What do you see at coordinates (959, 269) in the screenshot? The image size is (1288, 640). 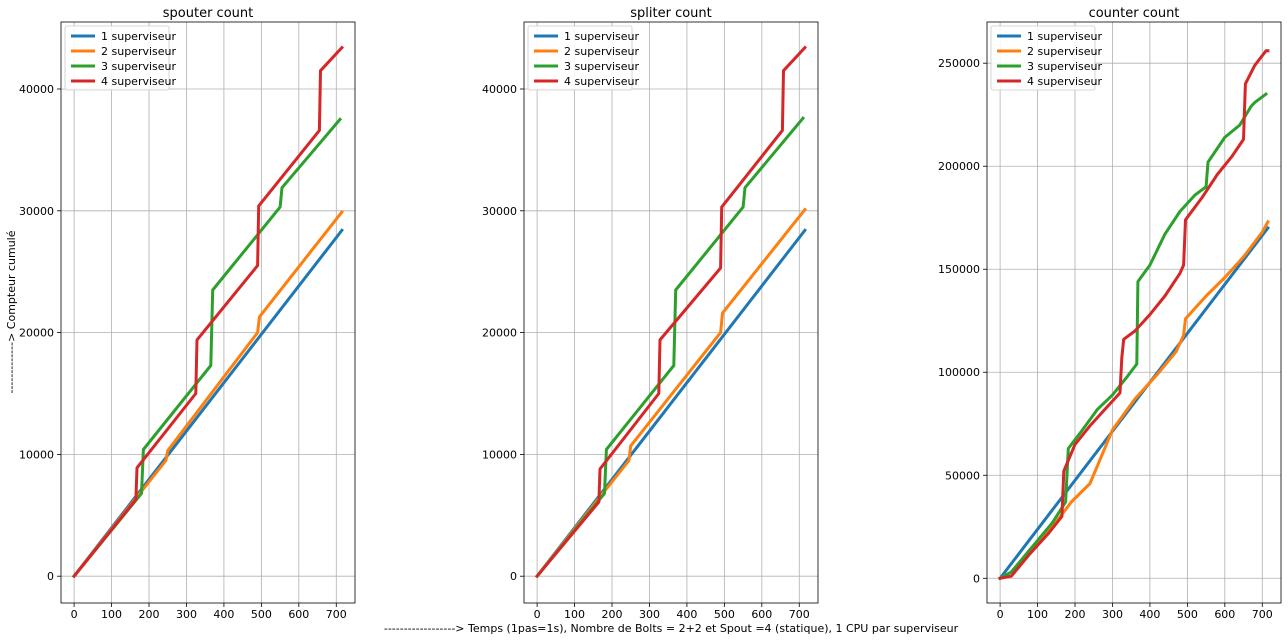 I see `y-tick-label: 150000` at bounding box center [959, 269].